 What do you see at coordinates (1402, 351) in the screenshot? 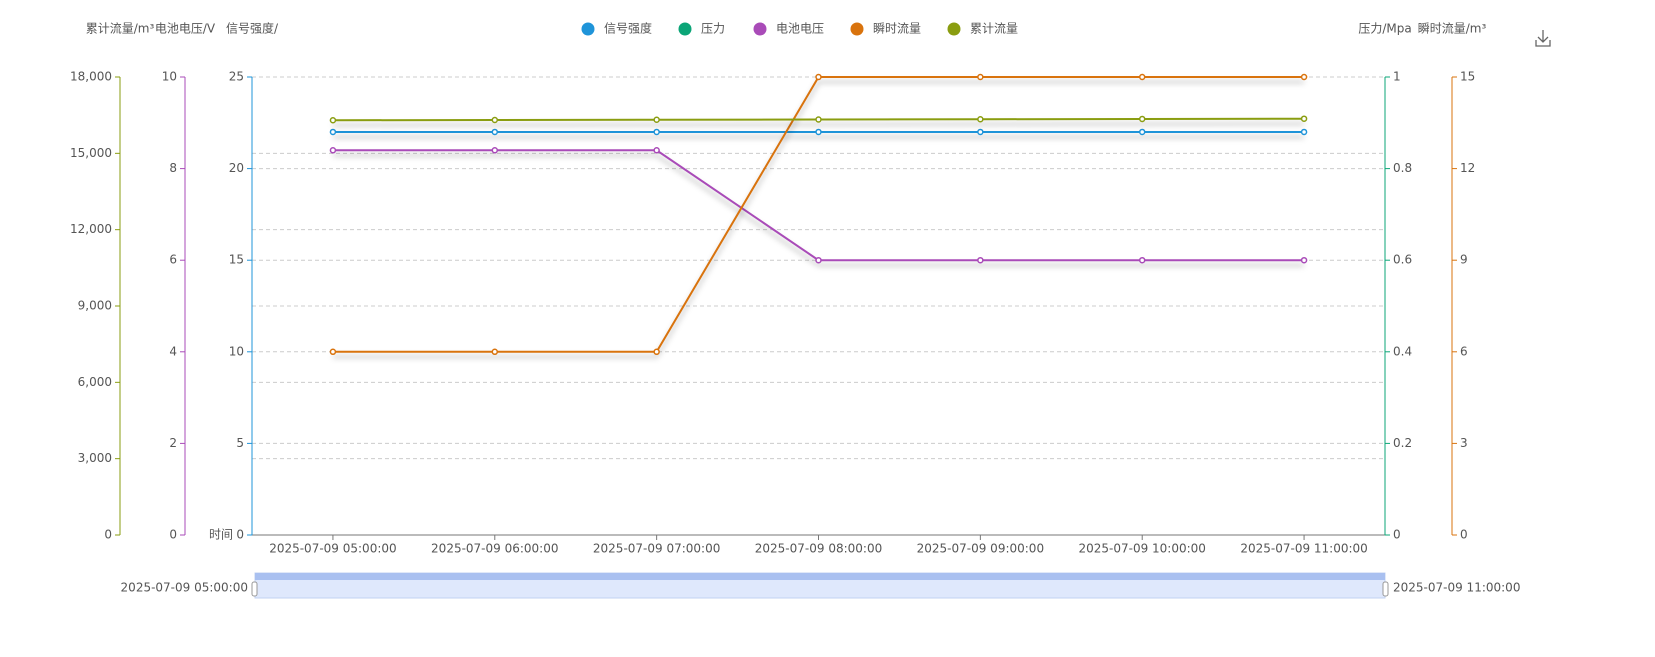
I see `y-tick-label: 0.4` at bounding box center [1402, 351].